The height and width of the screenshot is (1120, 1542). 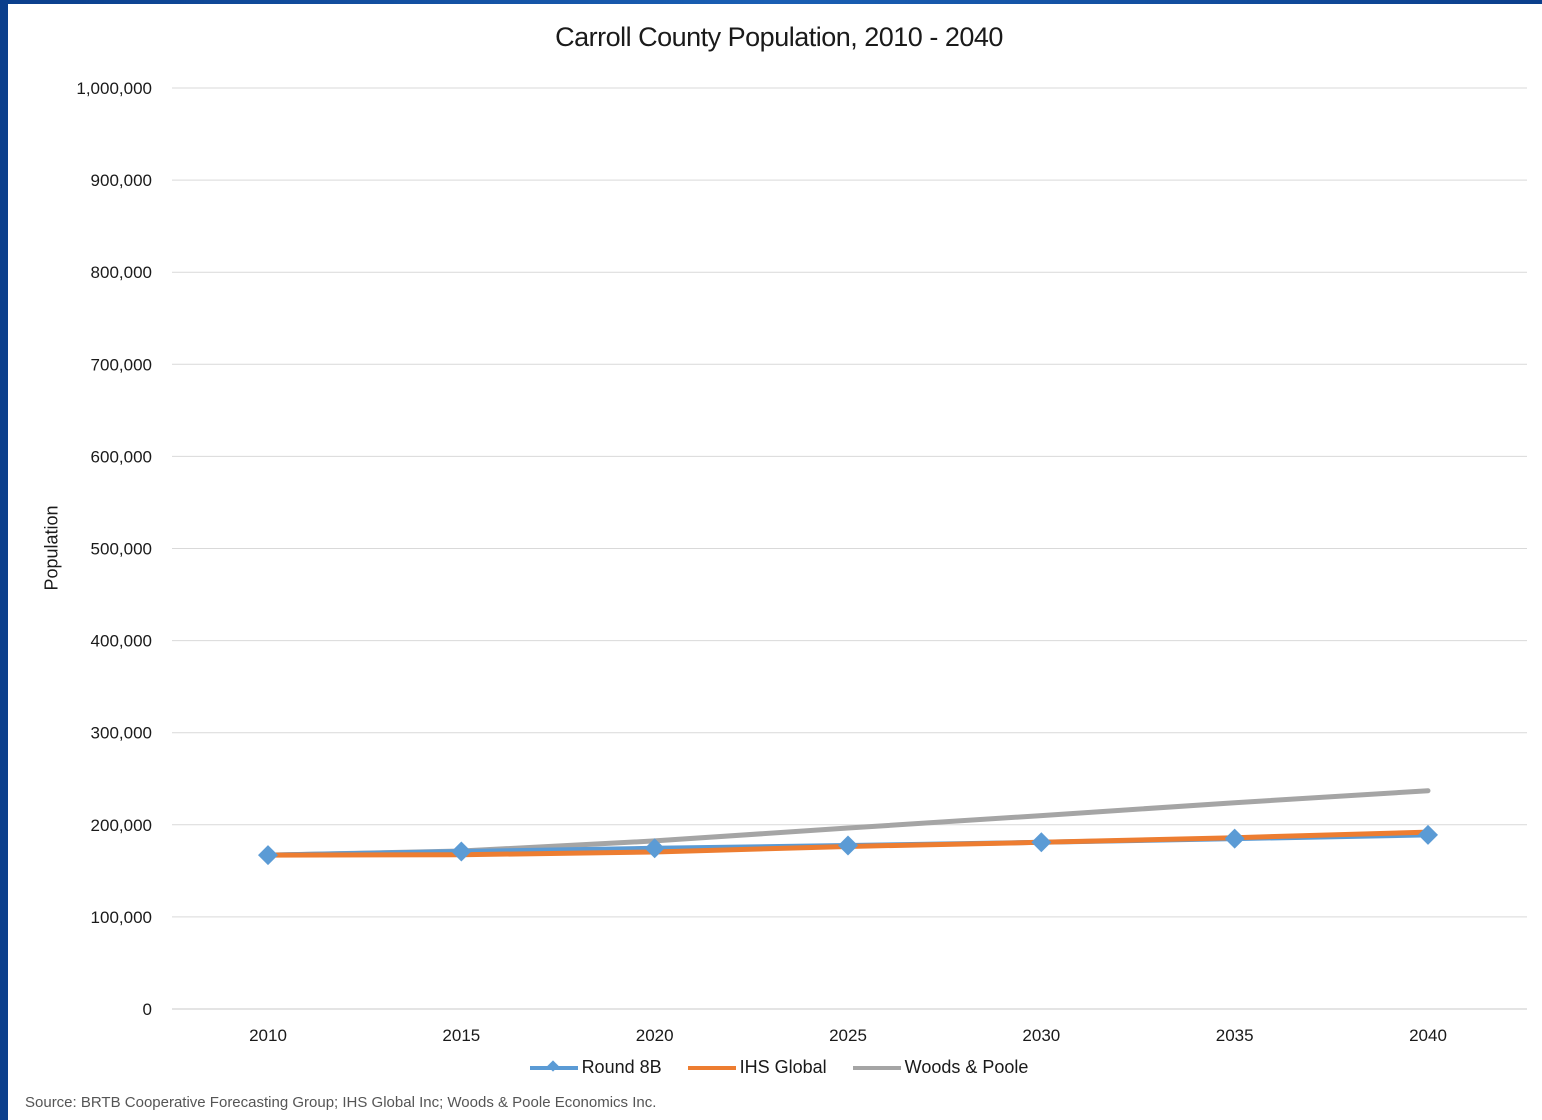 What do you see at coordinates (779, 37) in the screenshot?
I see `chart-title: Carroll County Population, 2010 - 2040` at bounding box center [779, 37].